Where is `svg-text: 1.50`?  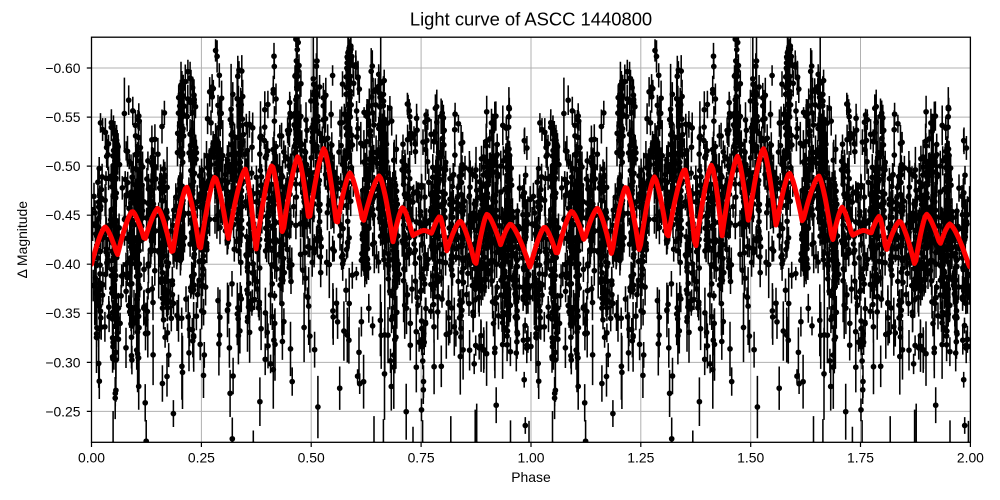 svg-text: 1.50 is located at coordinates (750, 457).